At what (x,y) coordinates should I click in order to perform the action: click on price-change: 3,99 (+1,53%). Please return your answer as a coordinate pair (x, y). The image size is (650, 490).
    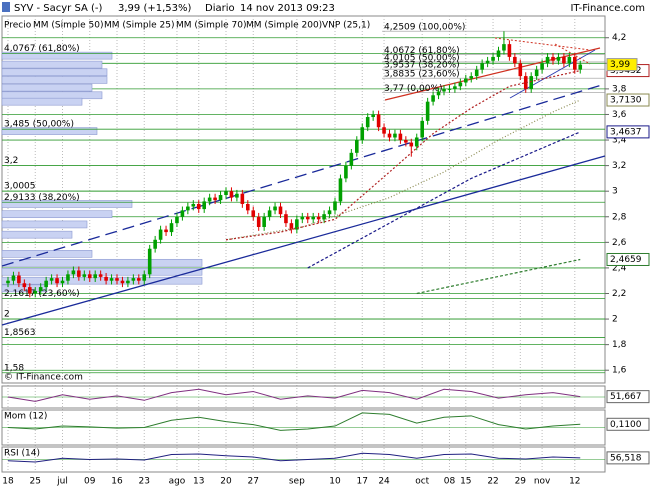
    Looking at the image, I should click on (154, 8).